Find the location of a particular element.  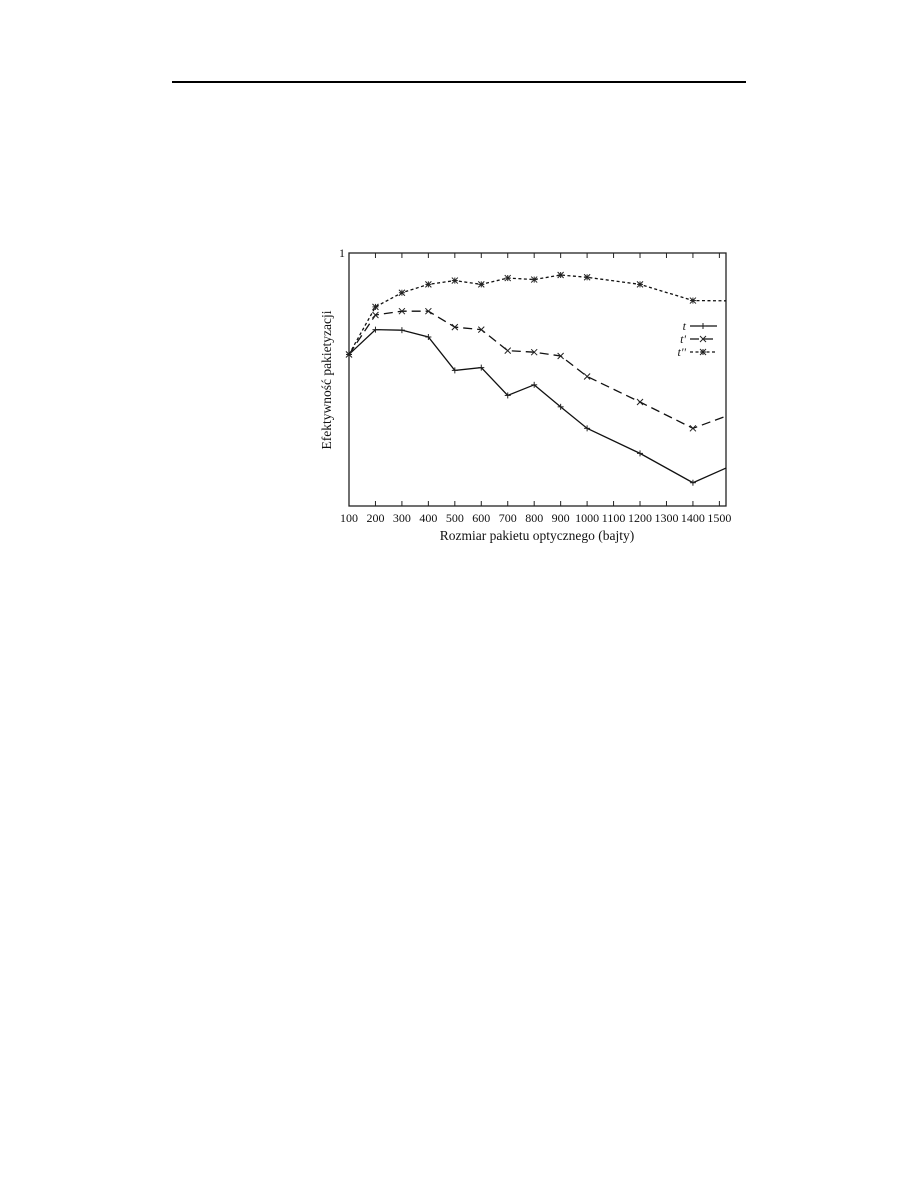

legend-label: t is located at coordinates (685, 326).